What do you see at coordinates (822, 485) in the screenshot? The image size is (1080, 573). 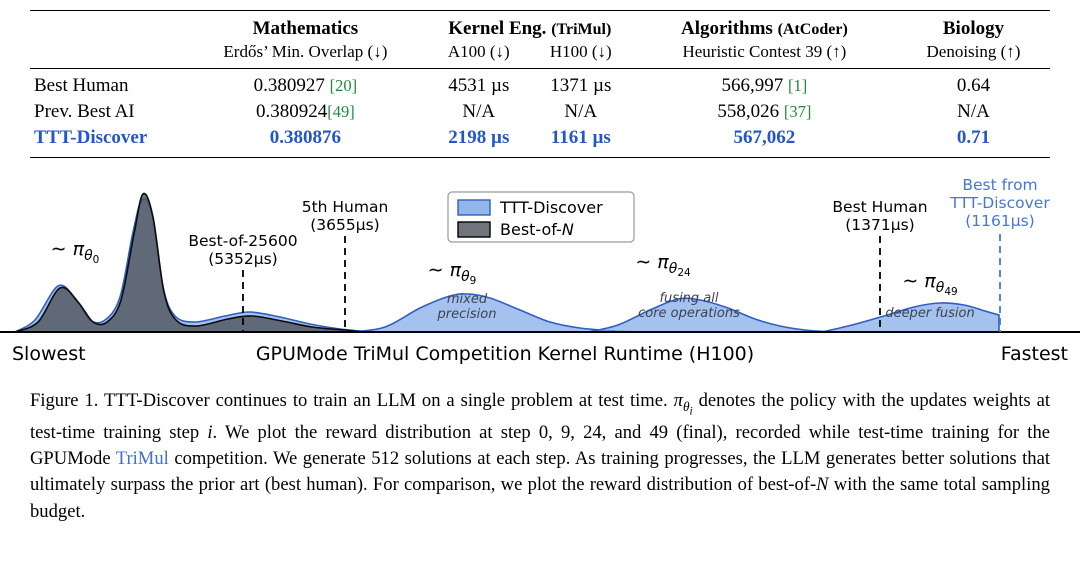 I see `n-variable: N` at bounding box center [822, 485].